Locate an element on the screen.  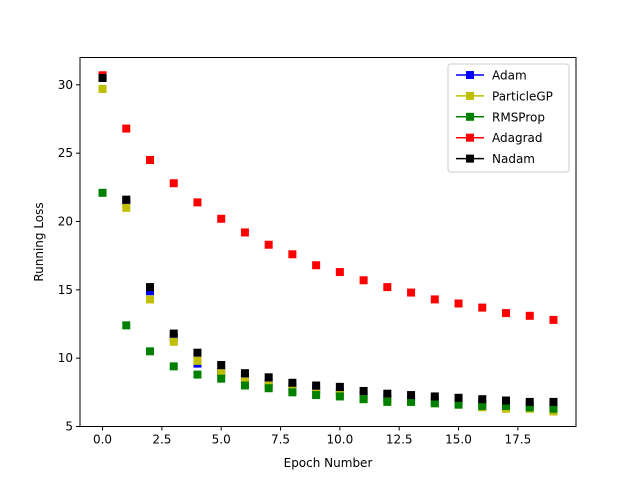
legend-label-nadam: Nadam is located at coordinates (513, 159).